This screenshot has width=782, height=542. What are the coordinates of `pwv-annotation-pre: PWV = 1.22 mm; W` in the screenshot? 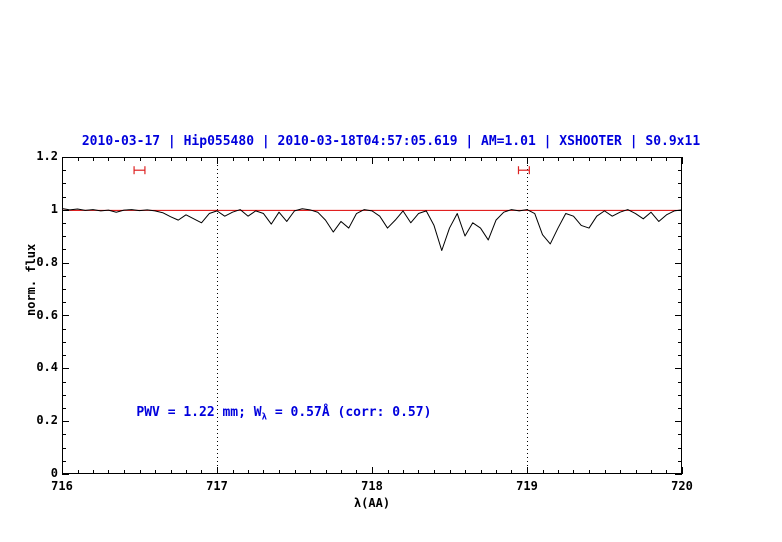 It's located at (199, 413).